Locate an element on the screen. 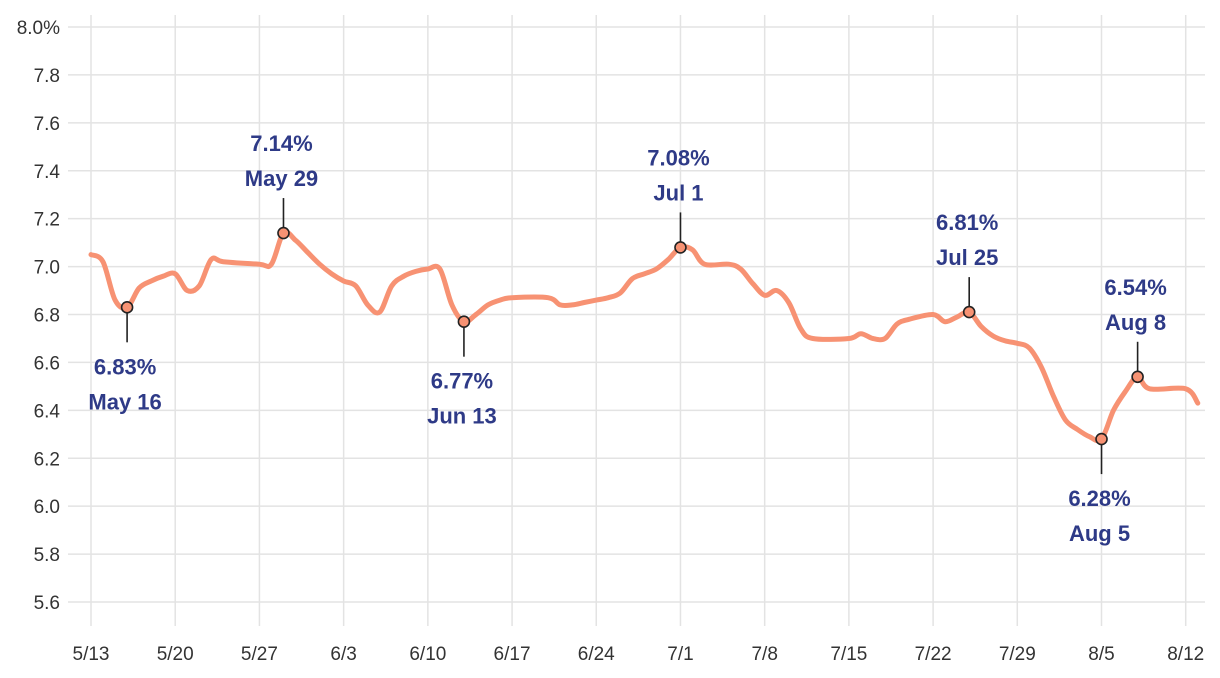 The height and width of the screenshot is (678, 1220). y-tick-label: 6.6 is located at coordinates (47, 363).